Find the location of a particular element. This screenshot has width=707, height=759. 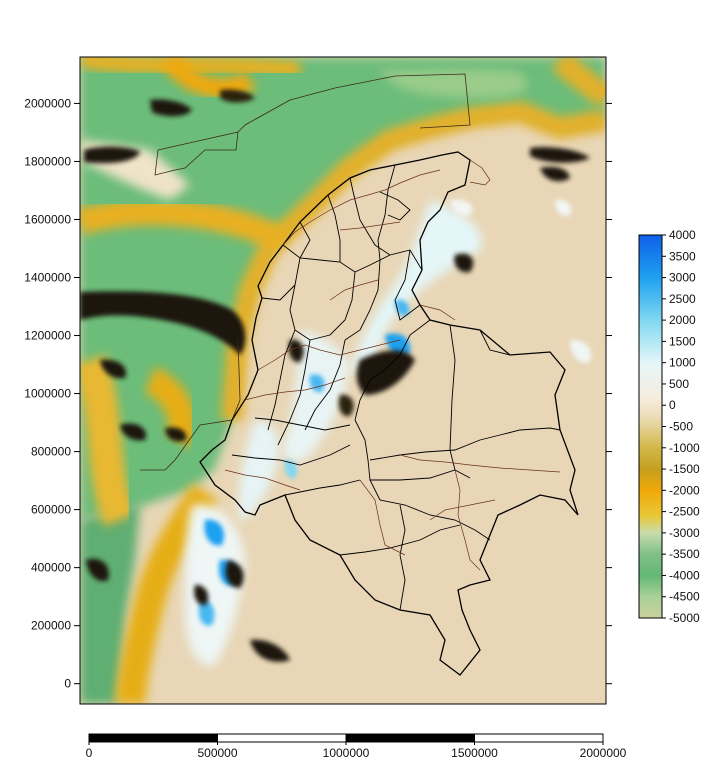

pacific-shelf is located at coordinates (166, 593).